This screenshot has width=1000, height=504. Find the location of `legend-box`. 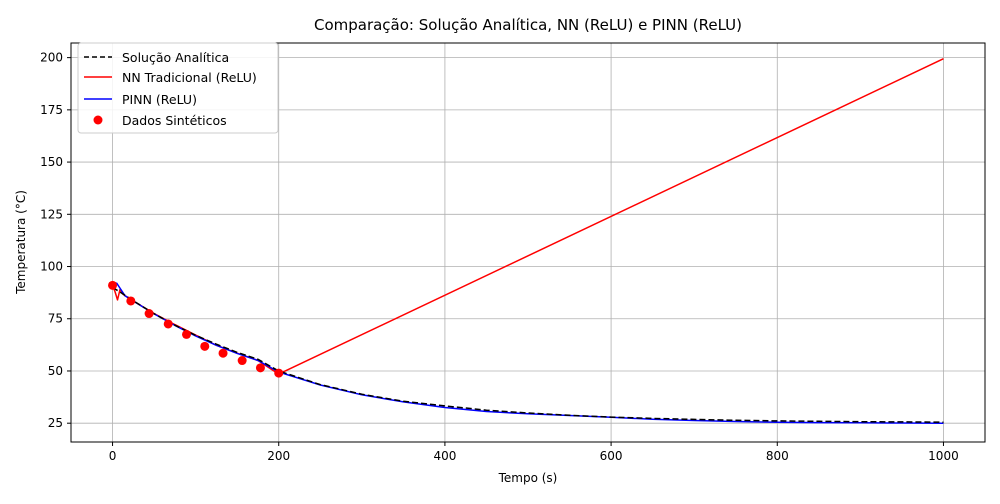

legend-box is located at coordinates (178, 88).